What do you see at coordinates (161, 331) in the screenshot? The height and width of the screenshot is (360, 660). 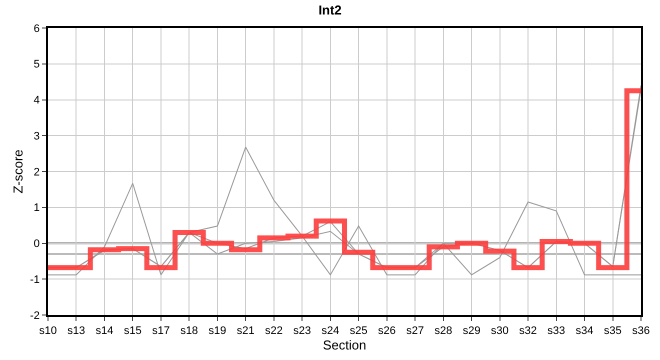 I see `x-tick-label: s17` at bounding box center [161, 331].